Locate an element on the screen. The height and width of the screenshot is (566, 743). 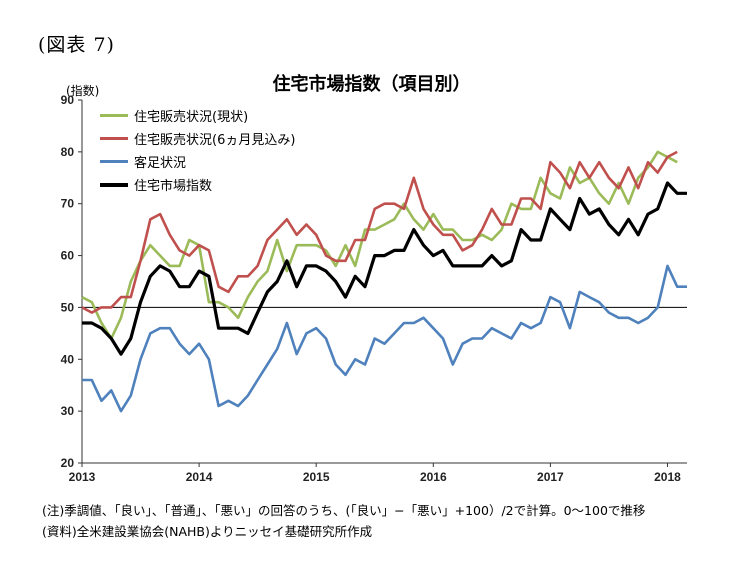
chart-legend: 住宅販売状況(現状) 住宅販売状況(6ヵ月見込み) 客足状況住宅市場指数 is located at coordinates (197, 150).